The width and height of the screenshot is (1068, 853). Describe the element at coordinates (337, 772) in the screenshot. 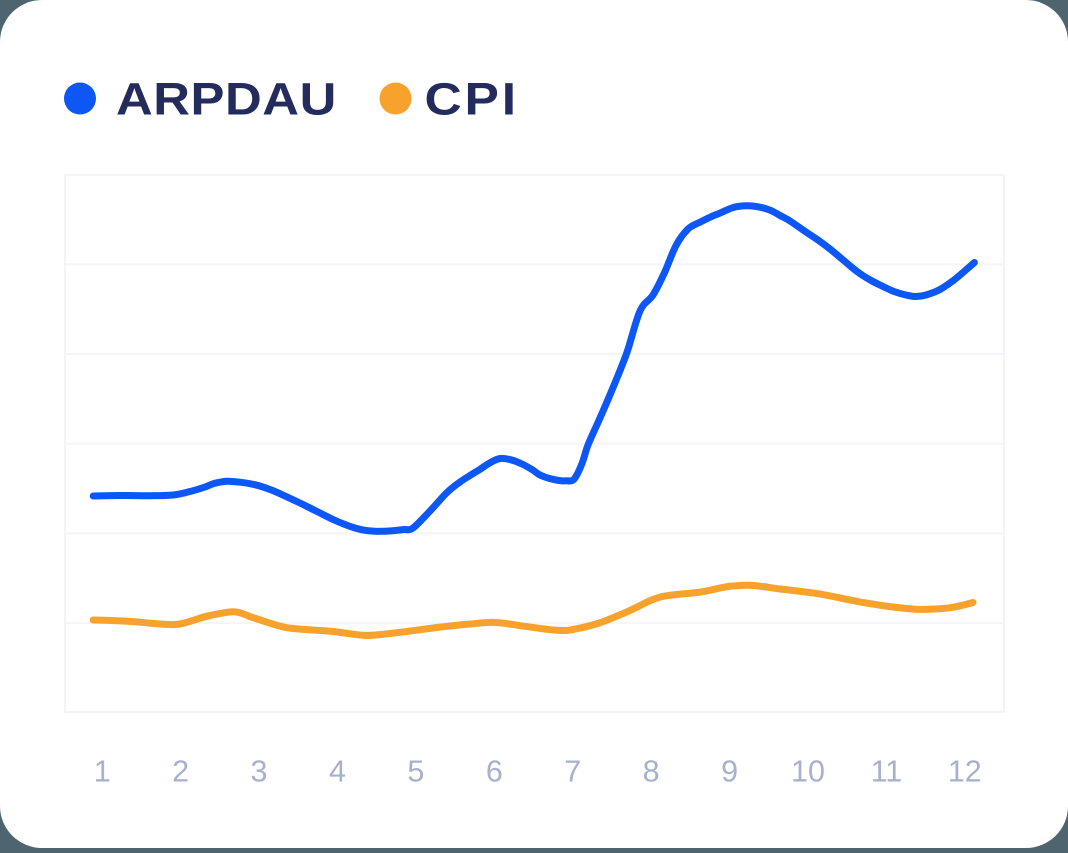

I see `svg-text: 4` at that location.